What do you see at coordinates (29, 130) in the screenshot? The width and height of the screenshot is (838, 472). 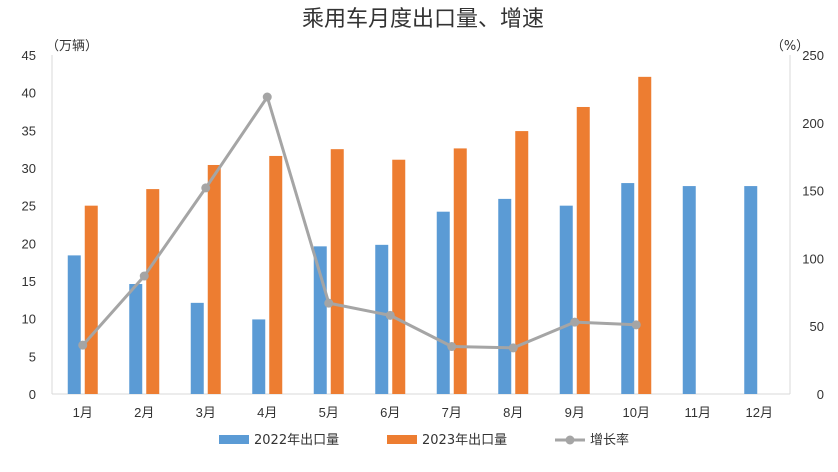 I see `y-left-tick-label: 35` at bounding box center [29, 130].